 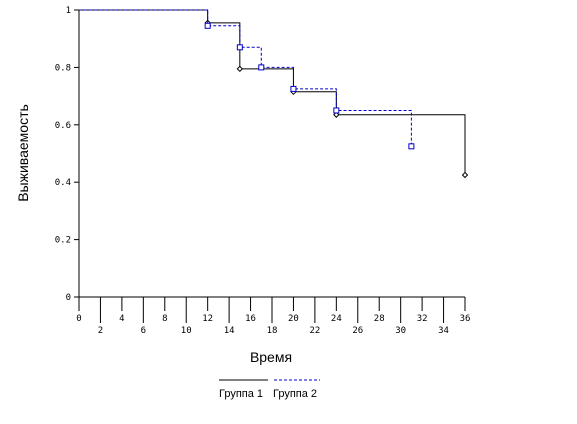 What do you see at coordinates (68, 11) in the screenshot?
I see `y-tick-label: 1` at bounding box center [68, 11].